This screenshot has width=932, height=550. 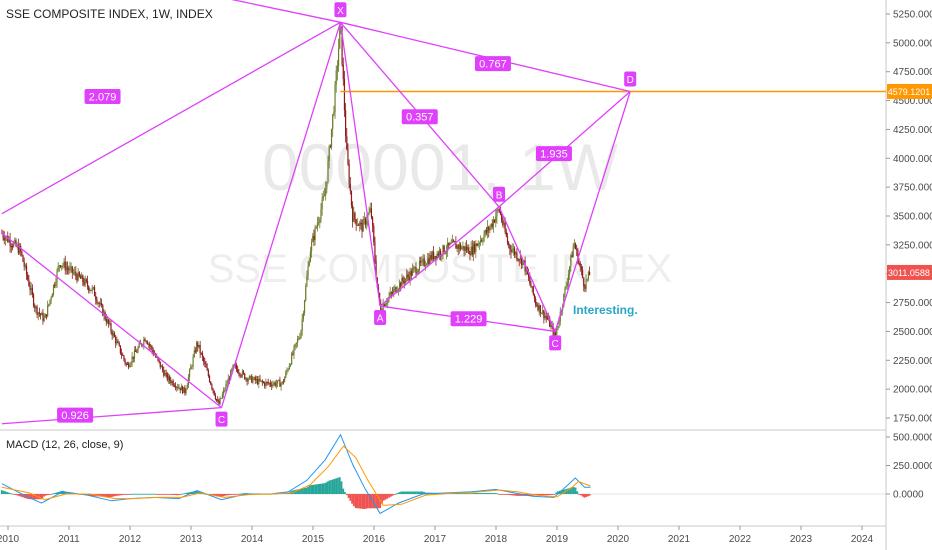 What do you see at coordinates (618, 539) in the screenshot?
I see `time-tick-label: 2020` at bounding box center [618, 539].